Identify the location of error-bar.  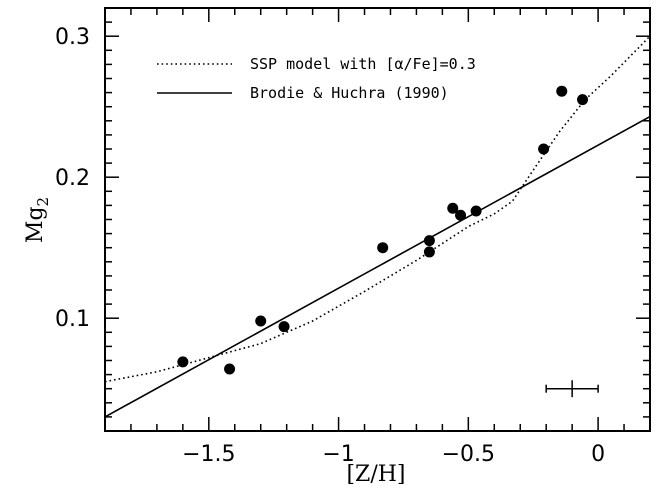
(572, 389).